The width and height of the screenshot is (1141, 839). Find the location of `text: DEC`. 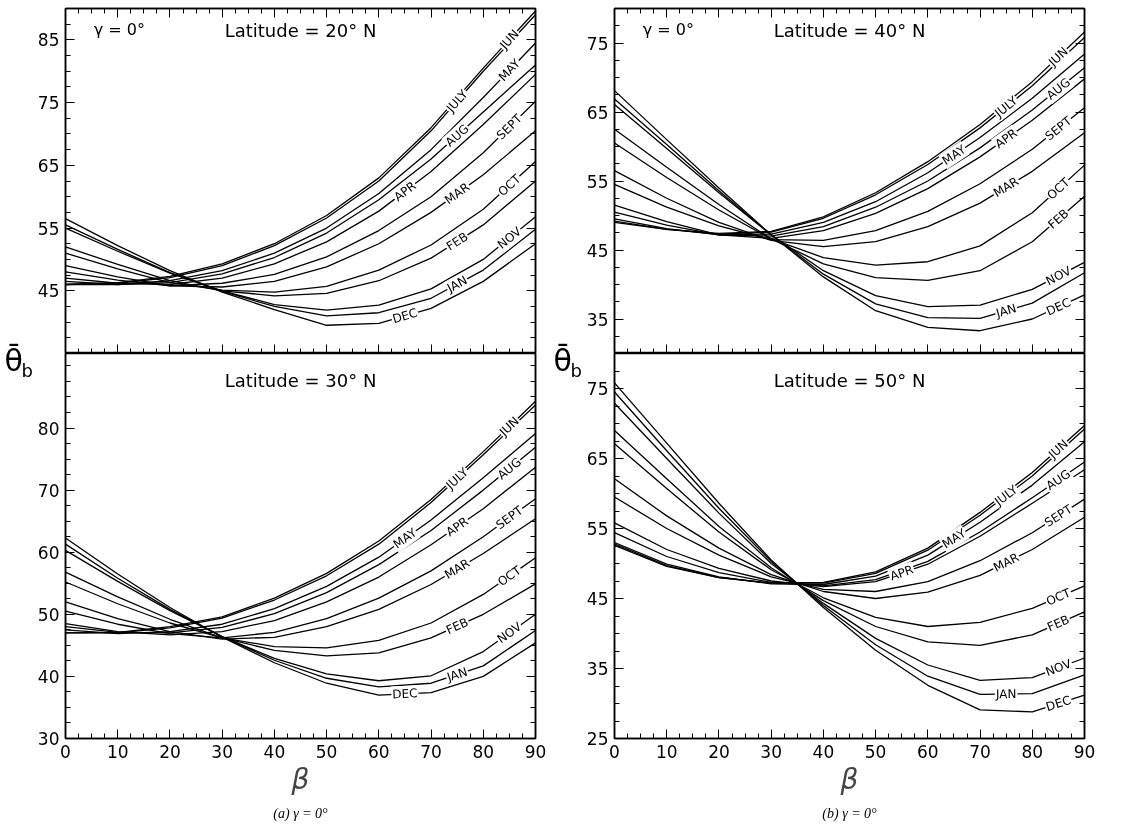

text: DEC is located at coordinates (404, 316).